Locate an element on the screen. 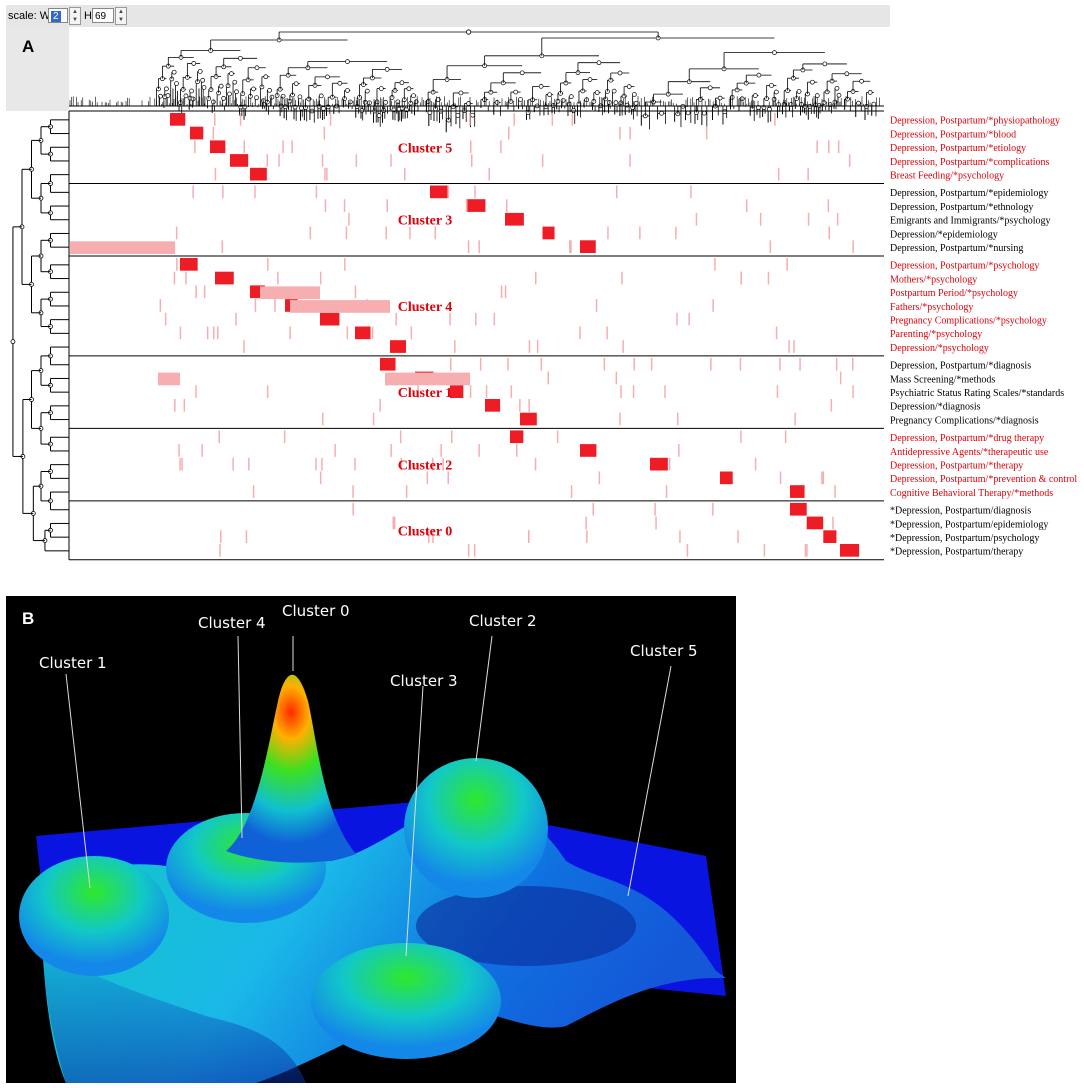 The width and height of the screenshot is (1084, 1088). label-cluster-1: Cluster 1 is located at coordinates (73, 663).